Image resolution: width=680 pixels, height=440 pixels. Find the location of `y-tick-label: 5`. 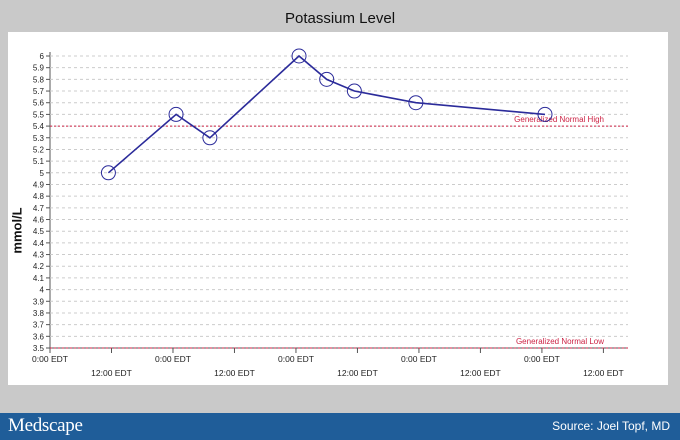

y-tick-label: 5 is located at coordinates (42, 173).